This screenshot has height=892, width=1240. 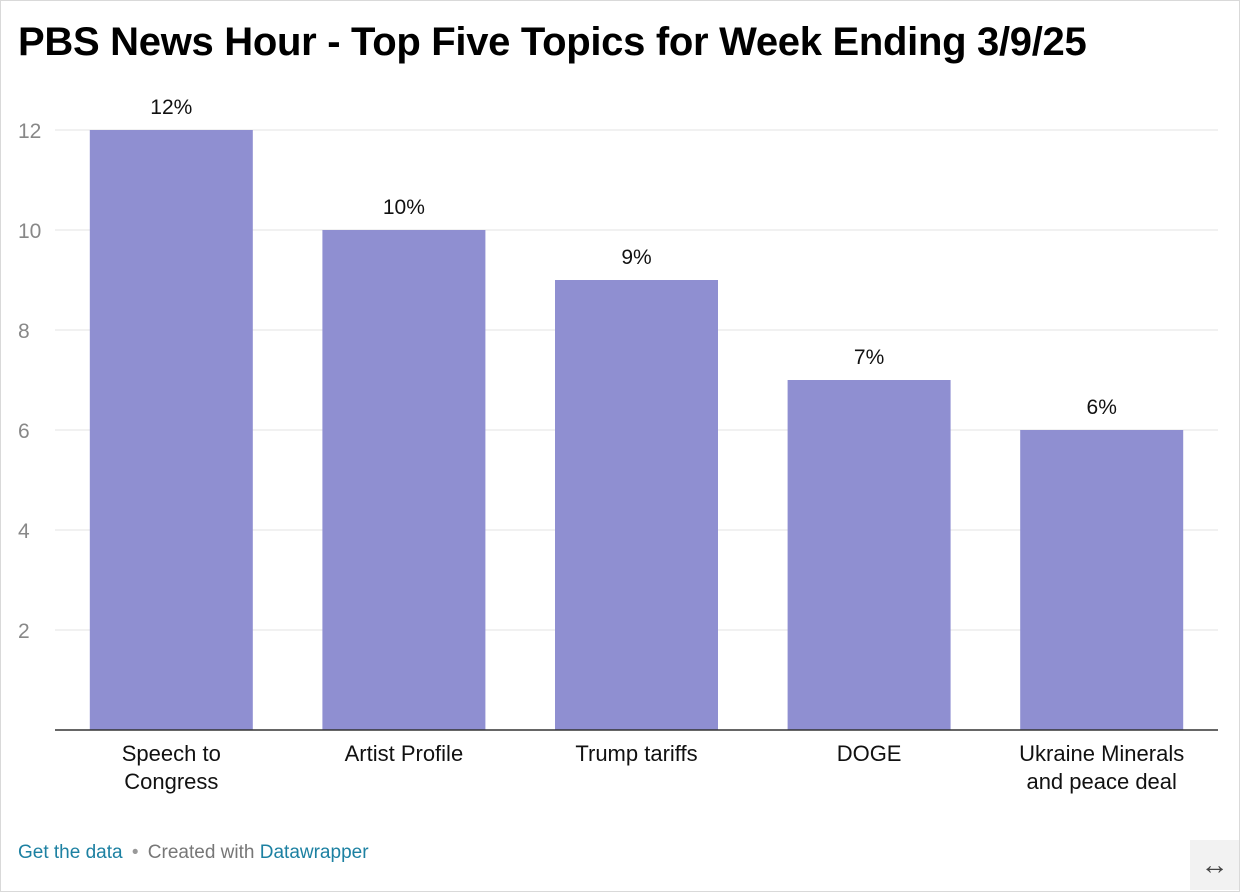 What do you see at coordinates (1102, 407) in the screenshot?
I see `bar-value-label: 6%` at bounding box center [1102, 407].